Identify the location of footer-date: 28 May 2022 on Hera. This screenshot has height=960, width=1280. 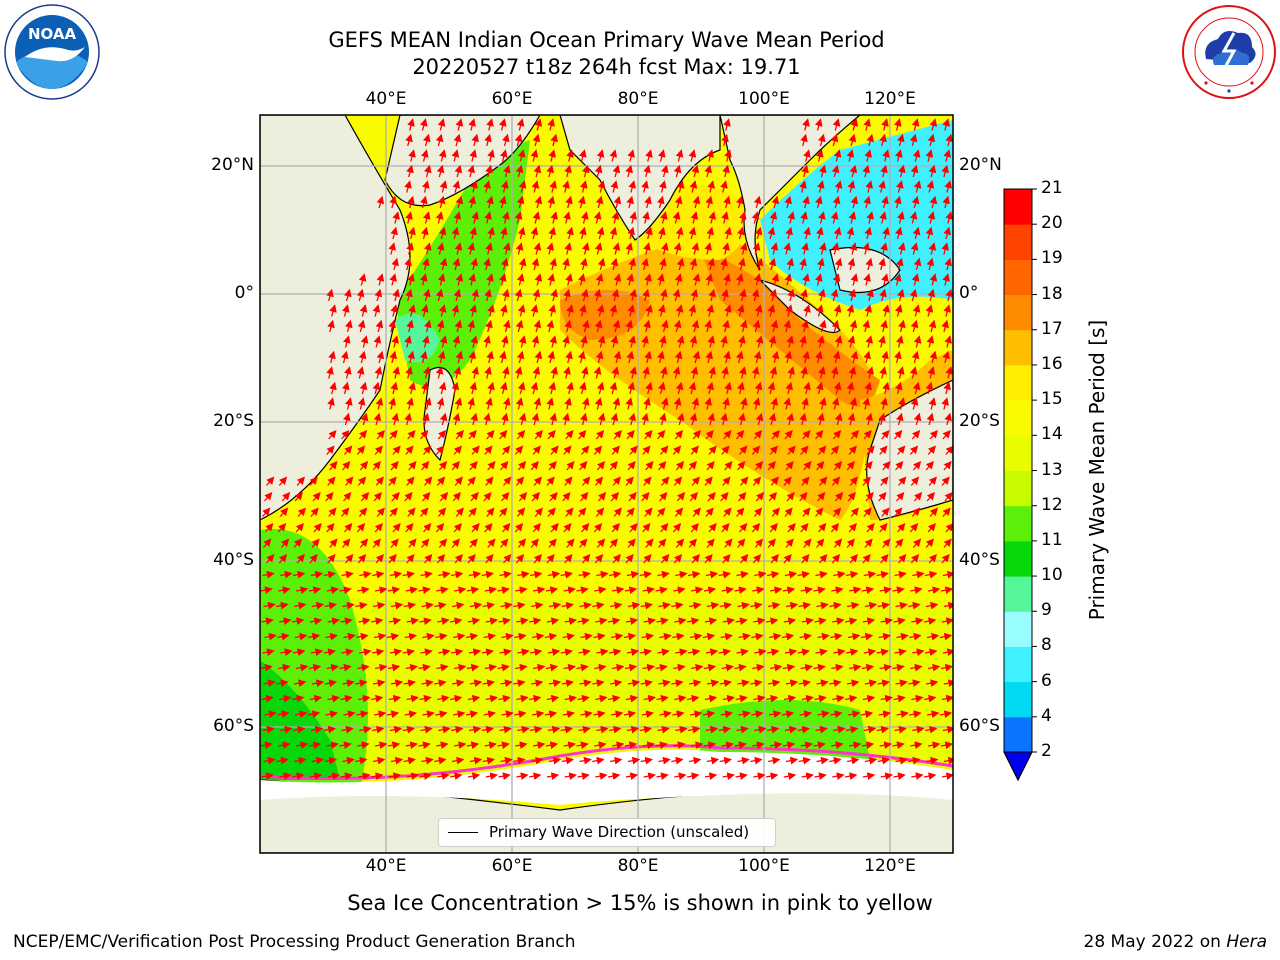
(1176, 942).